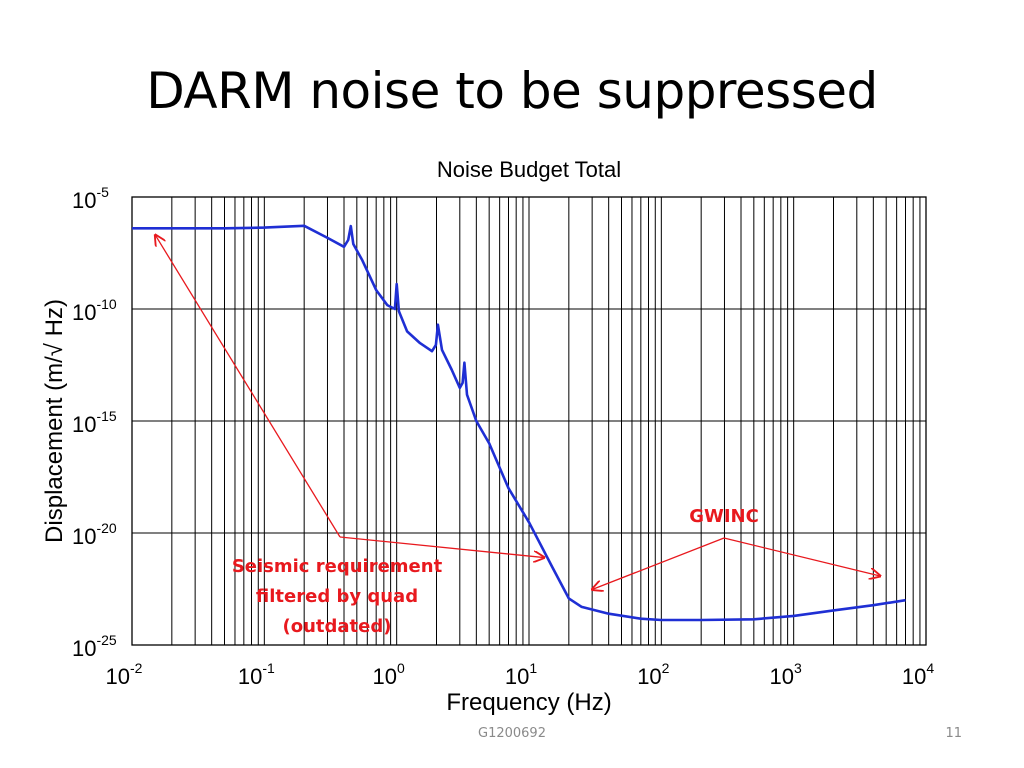 The width and height of the screenshot is (1024, 768). I want to click on seismic-annotation-line-3: (outdated), so click(337, 626).